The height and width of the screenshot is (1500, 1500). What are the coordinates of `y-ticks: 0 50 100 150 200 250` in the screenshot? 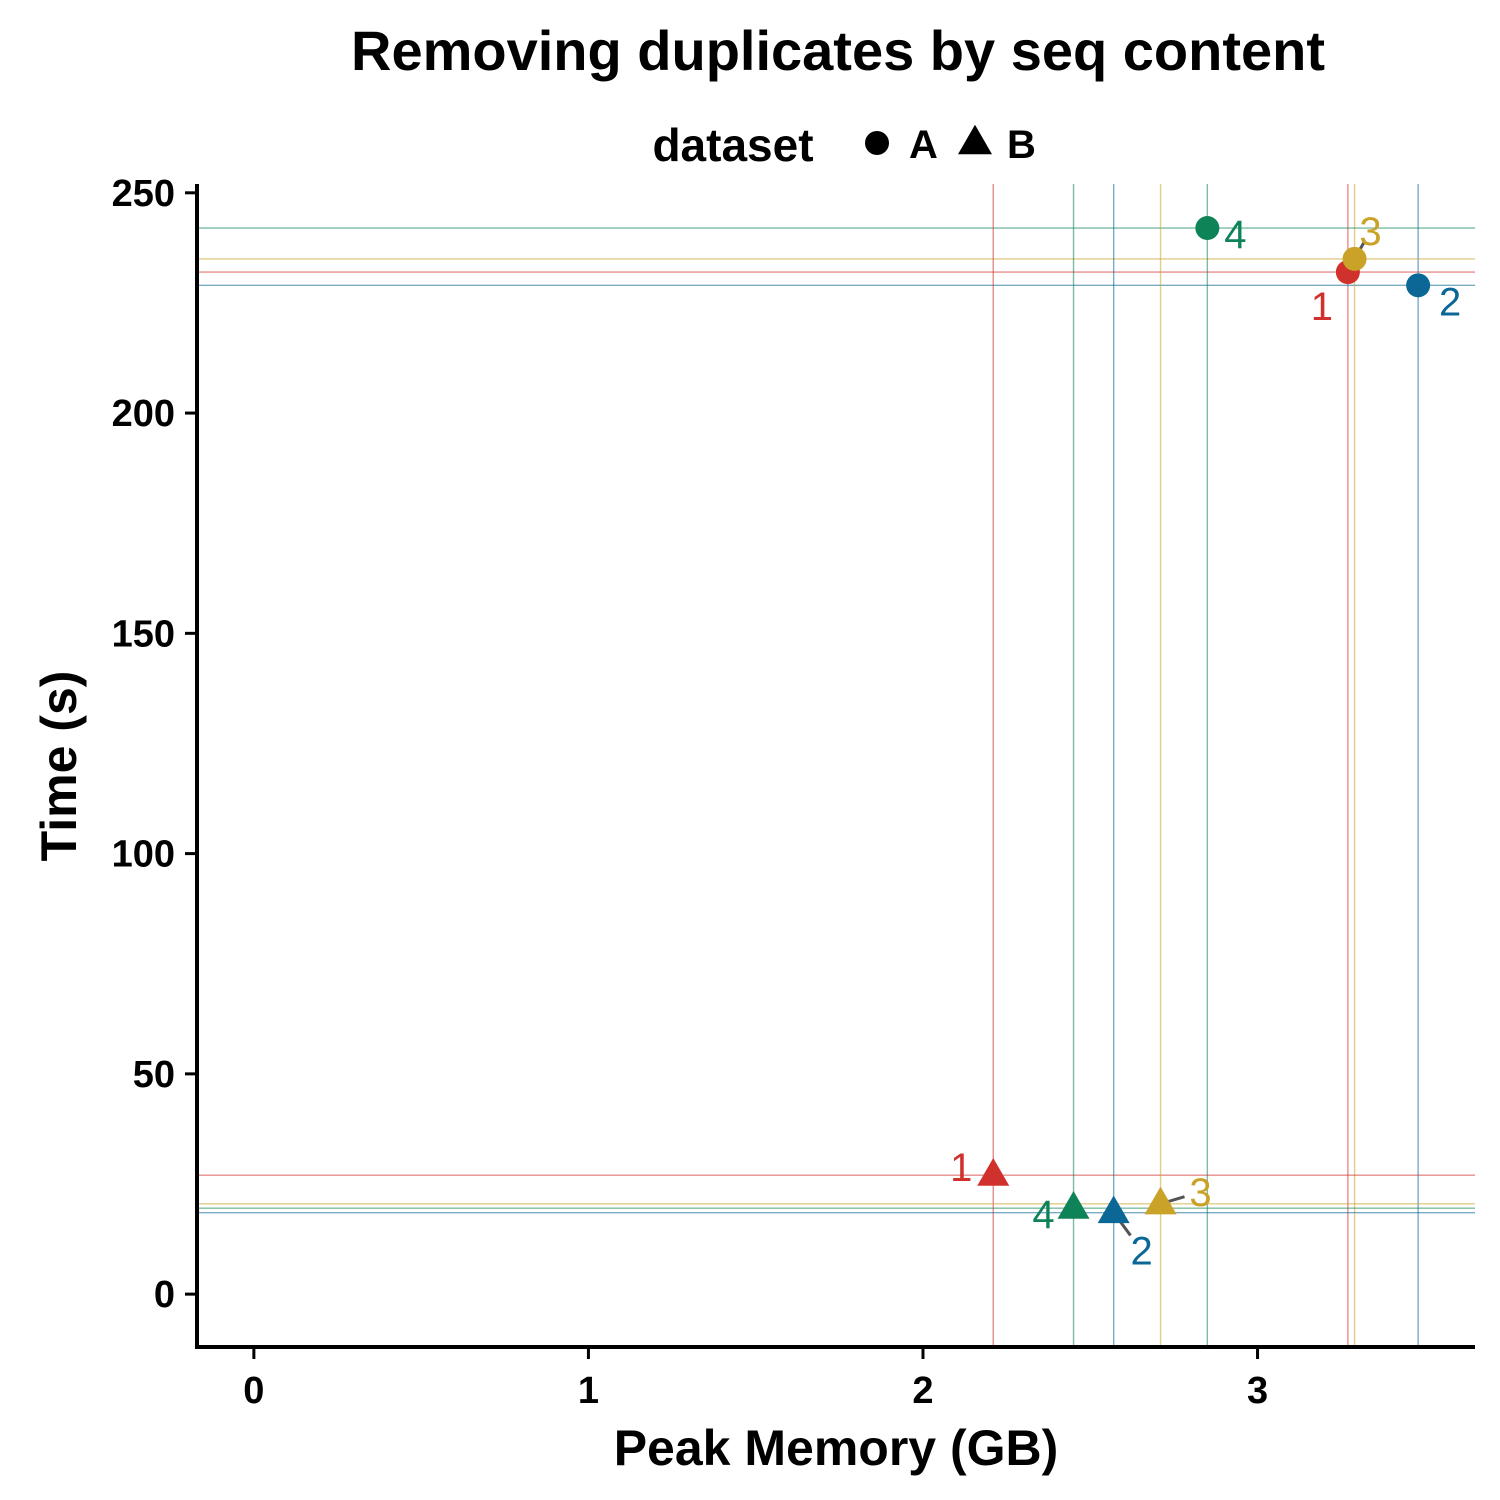 It's located at (154, 744).